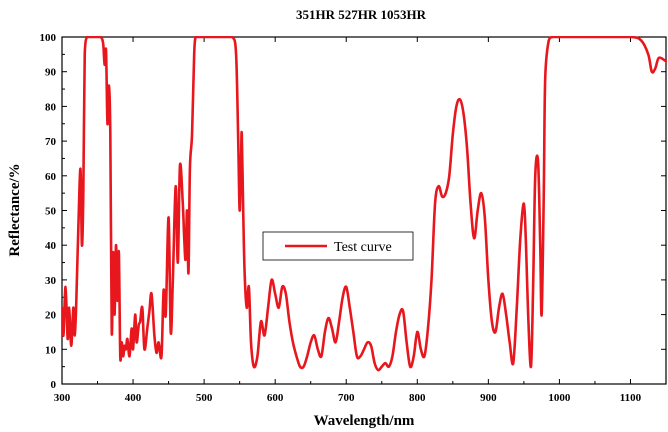 The height and width of the screenshot is (432, 668). Describe the element at coordinates (346, 398) in the screenshot. I see `x-tick-label: 700` at that location.